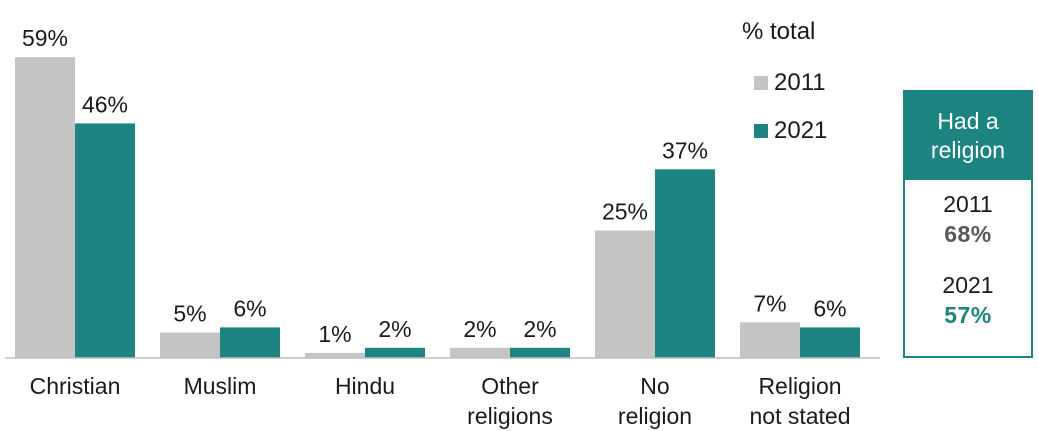  Describe the element at coordinates (510, 401) in the screenshot. I see `category-label-3: Other religions` at that location.